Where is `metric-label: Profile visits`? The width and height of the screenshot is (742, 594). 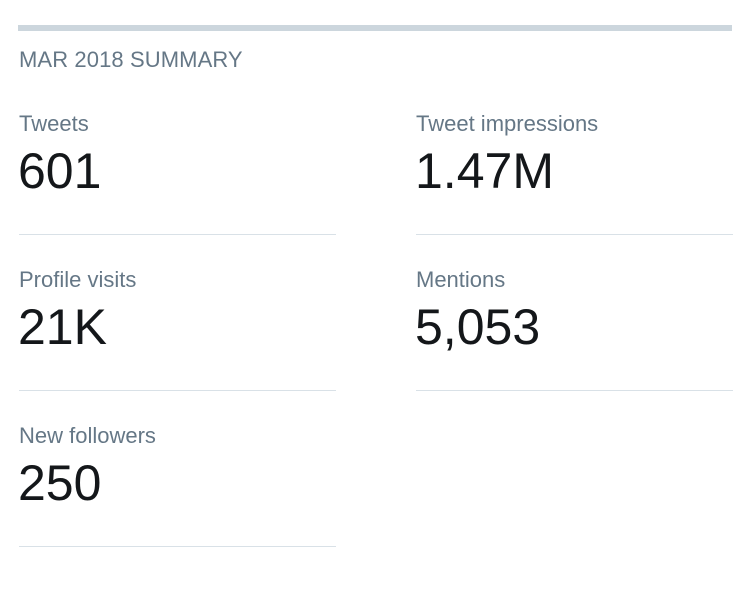
metric-label: Profile visits is located at coordinates (78, 279).